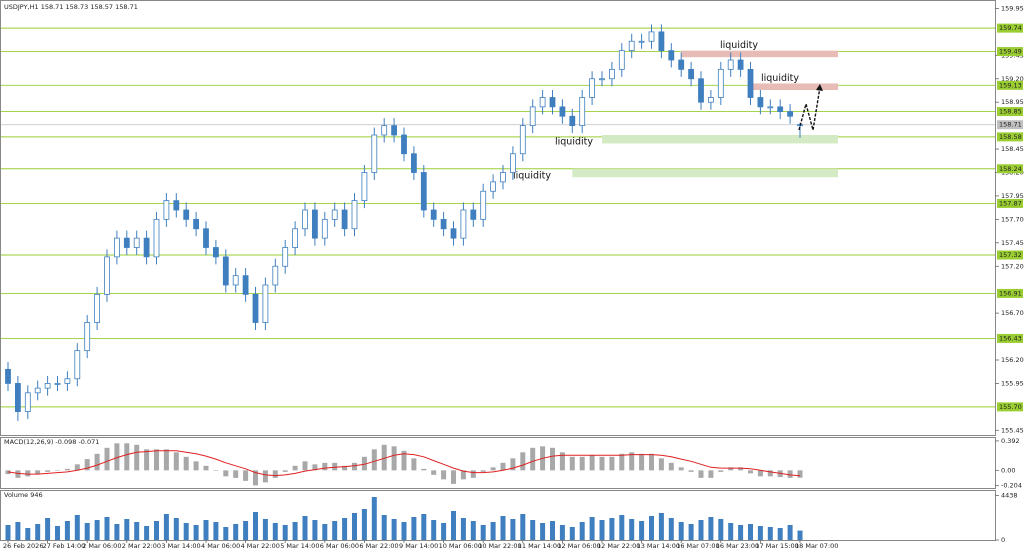  What do you see at coordinates (1008, 470) in the screenshot?
I see `y-tick-label: 0.00` at bounding box center [1008, 470].